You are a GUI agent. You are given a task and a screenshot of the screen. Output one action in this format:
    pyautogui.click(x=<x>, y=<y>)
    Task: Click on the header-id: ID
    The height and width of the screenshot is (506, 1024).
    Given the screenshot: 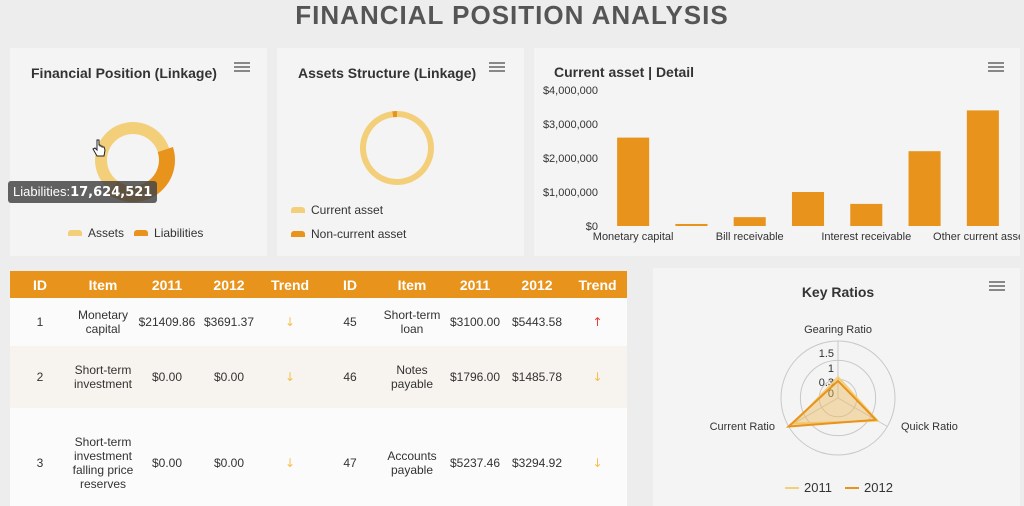 What is the action you would take?
    pyautogui.click(x=40, y=284)
    